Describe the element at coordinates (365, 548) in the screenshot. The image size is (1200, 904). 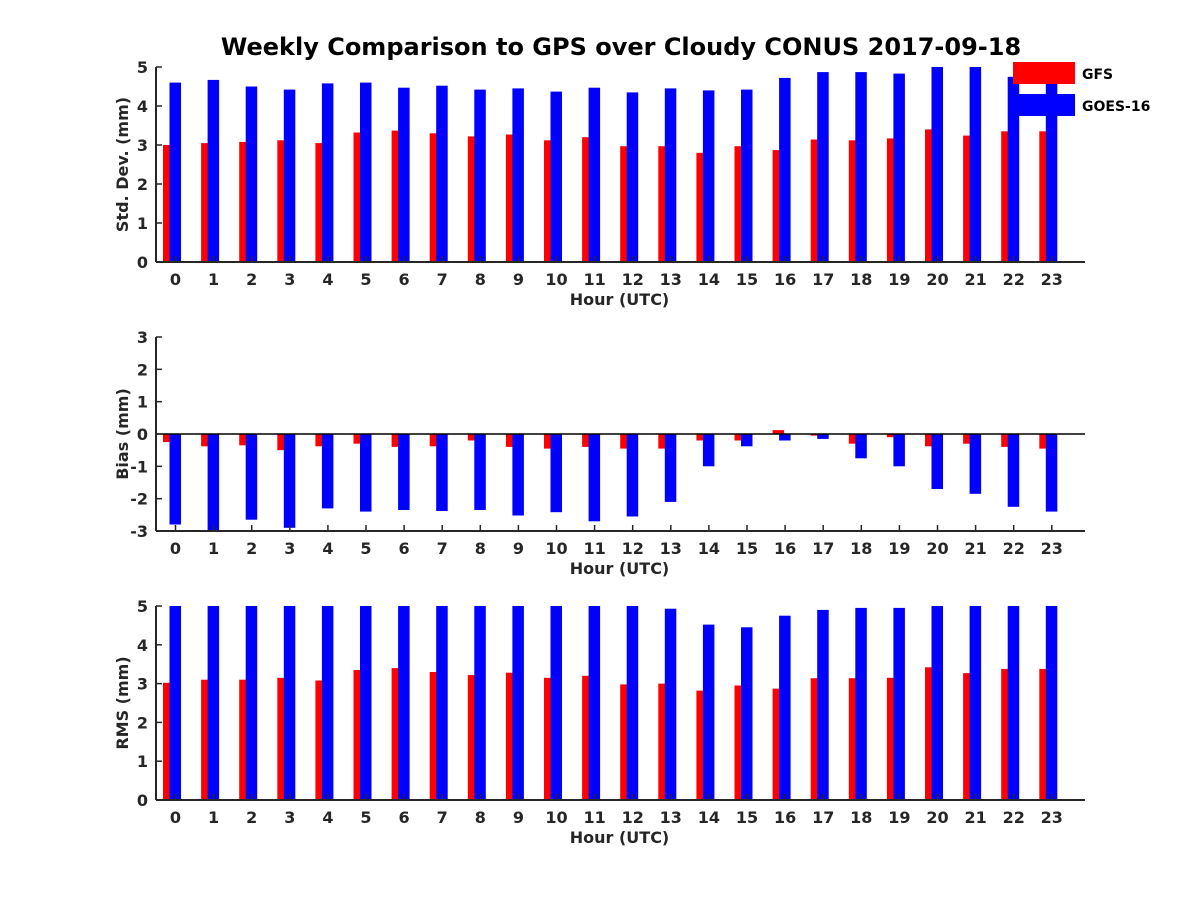
I see `x-tick-label: 5` at that location.